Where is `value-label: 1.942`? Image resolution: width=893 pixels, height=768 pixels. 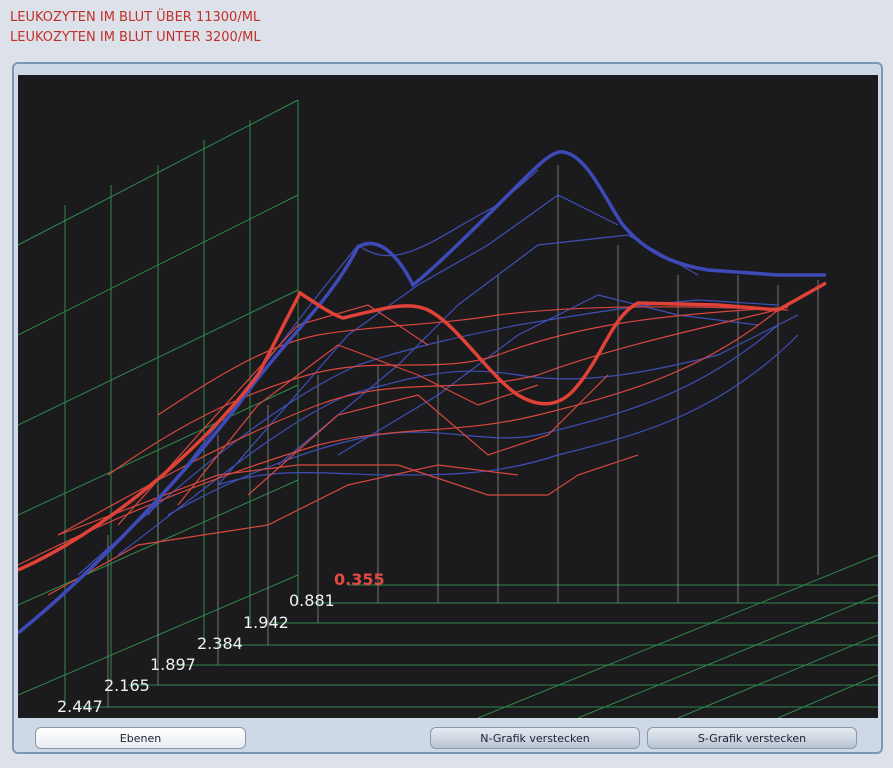 value-label: 1.942 is located at coordinates (266, 622).